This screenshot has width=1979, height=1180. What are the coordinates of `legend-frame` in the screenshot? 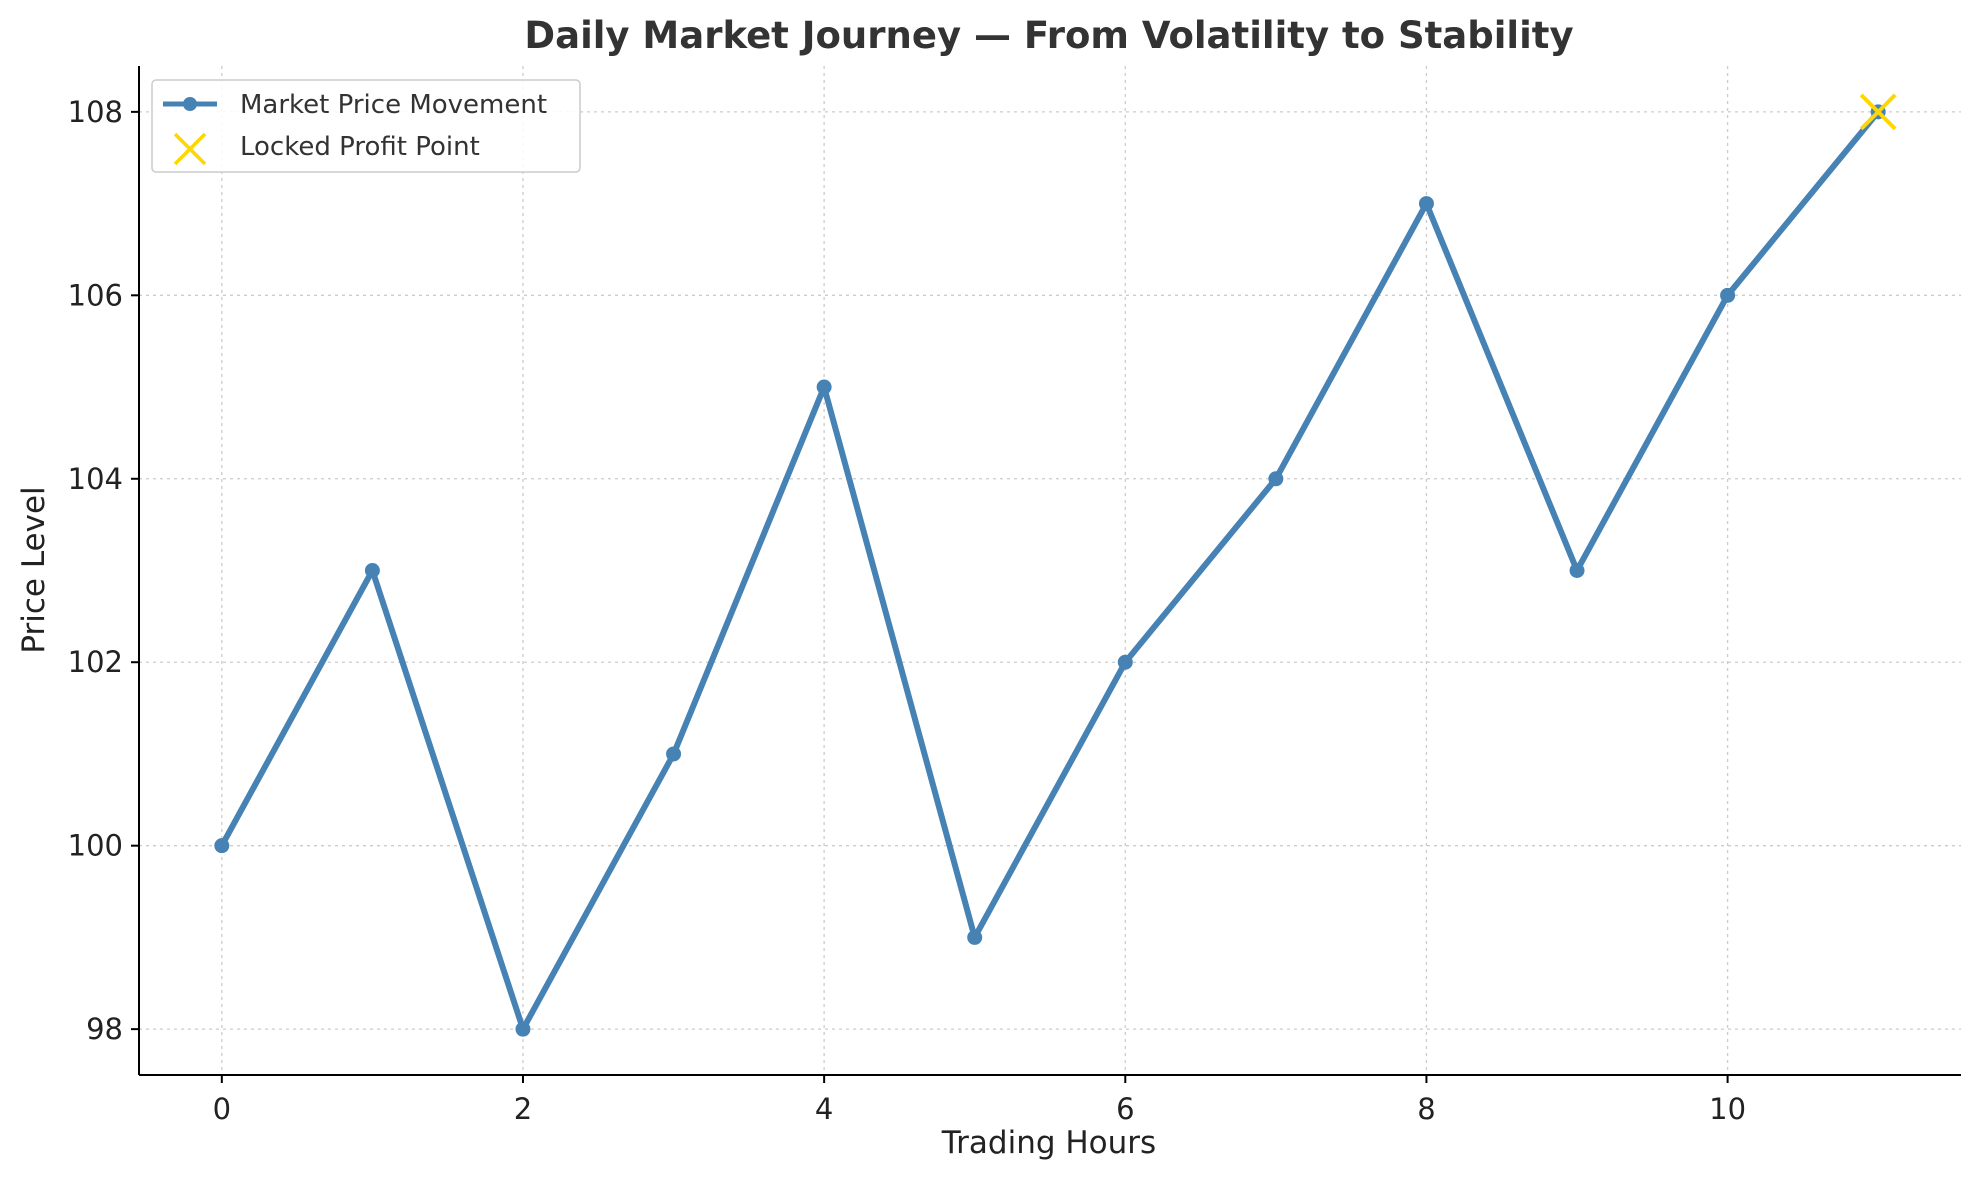 It's located at (366, 126).